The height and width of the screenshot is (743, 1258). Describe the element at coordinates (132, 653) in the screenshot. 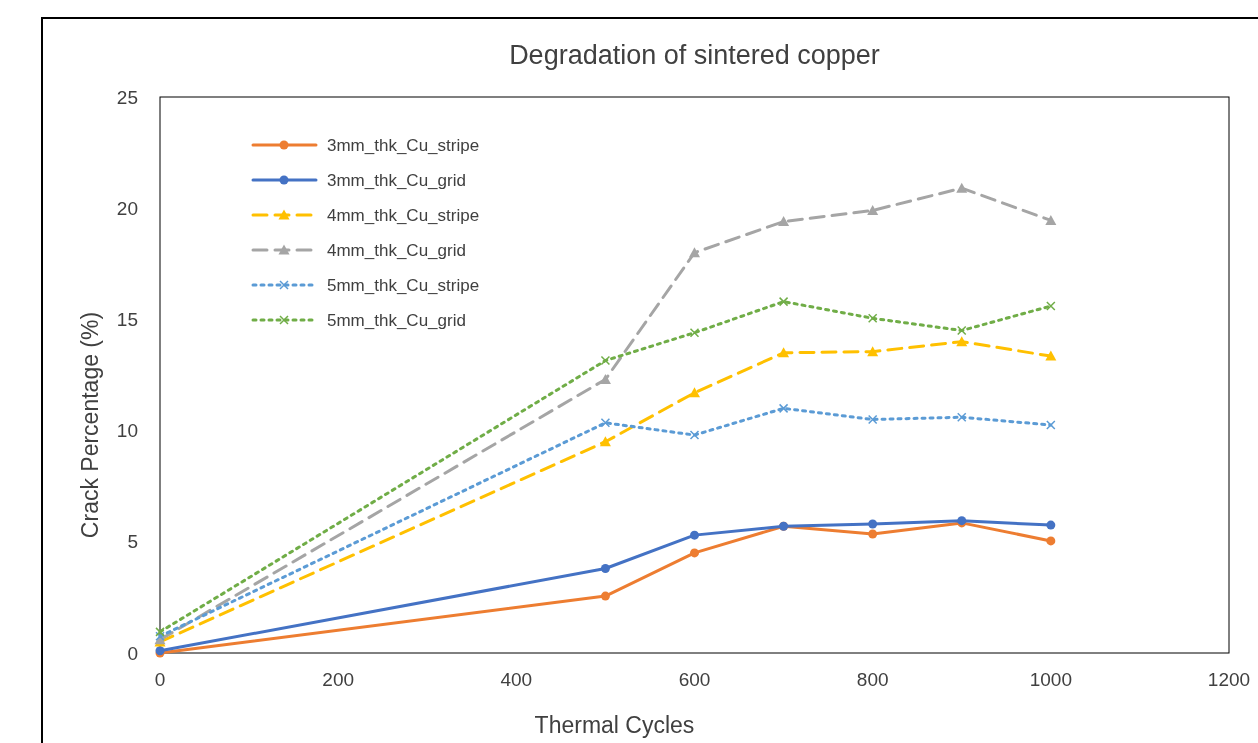

I see `y-tick-label: 0` at that location.